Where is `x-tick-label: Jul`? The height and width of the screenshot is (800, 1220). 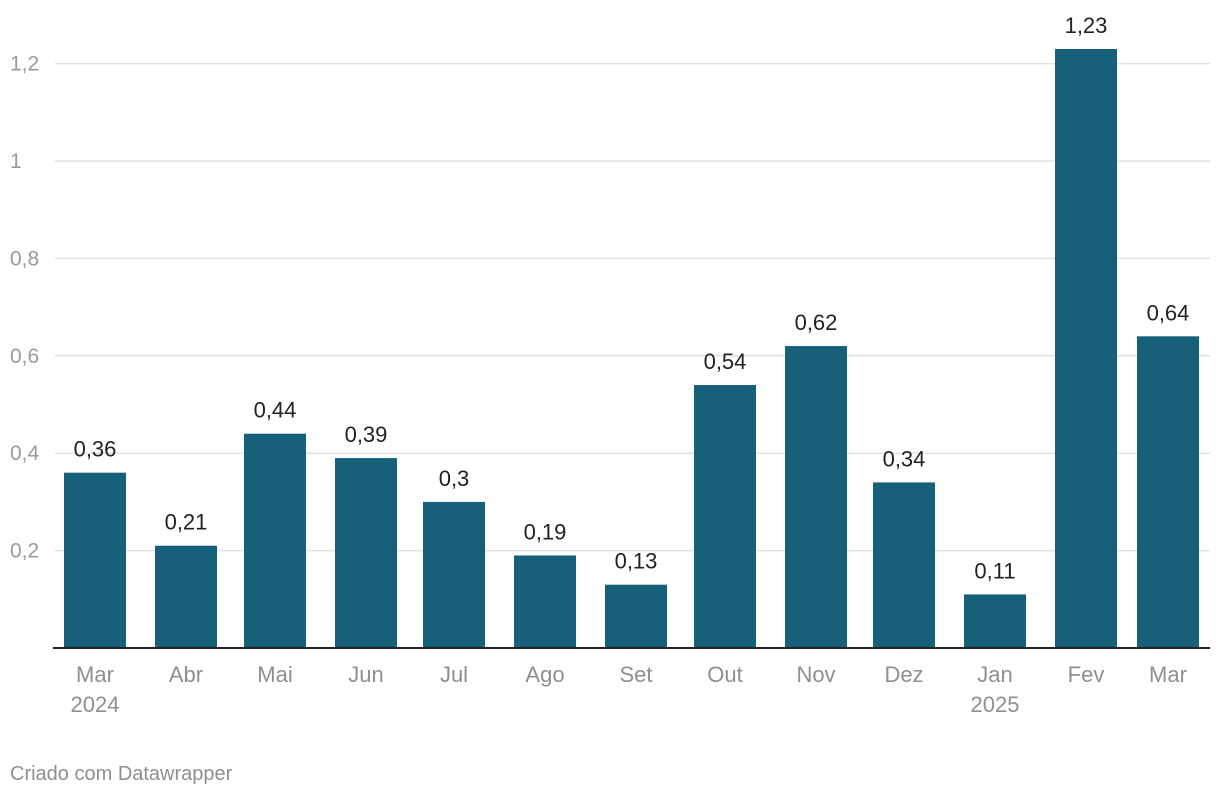 x-tick-label: Jul is located at coordinates (454, 674).